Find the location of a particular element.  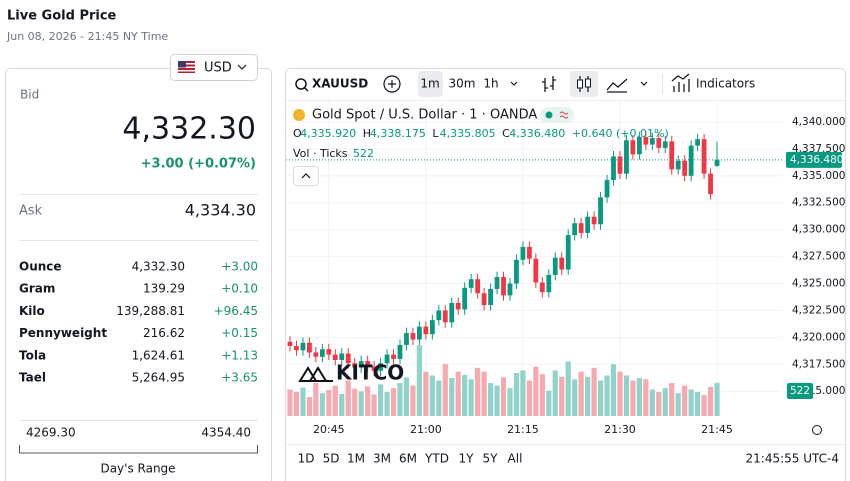

unit-change: +96.45 is located at coordinates (236, 311).